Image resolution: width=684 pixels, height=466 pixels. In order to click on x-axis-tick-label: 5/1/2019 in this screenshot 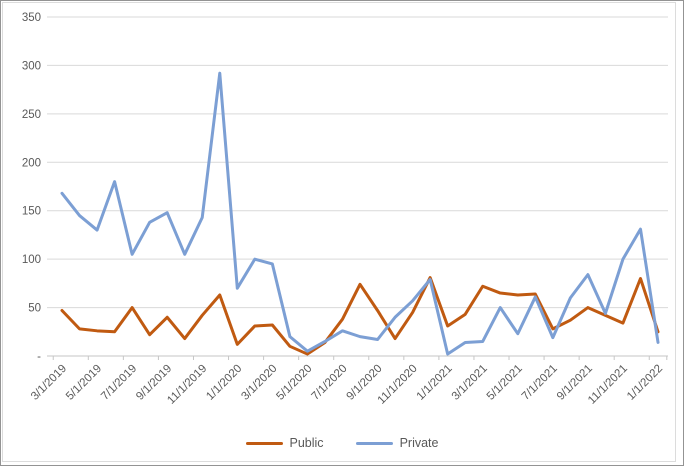, I will do `click(84, 383)`.